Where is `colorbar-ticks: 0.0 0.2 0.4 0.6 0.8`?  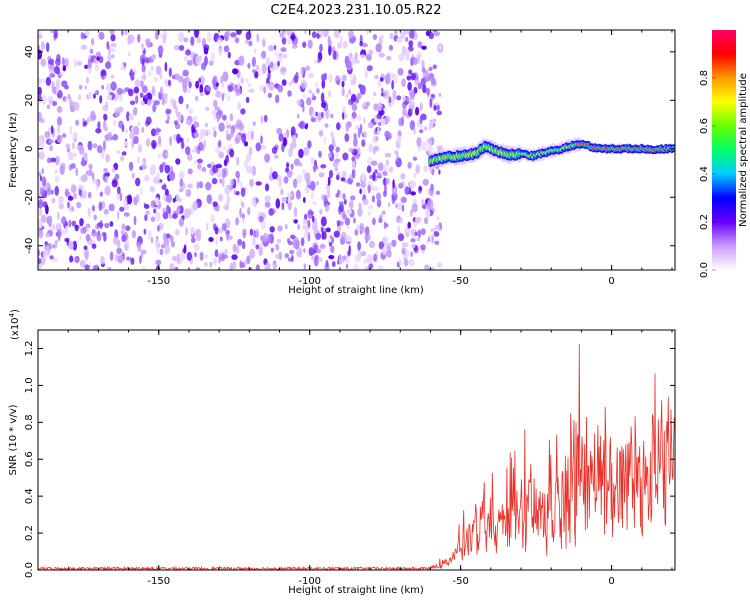
colorbar-ticks: 0.0 0.2 0.4 0.6 0.8 is located at coordinates (707, 174).